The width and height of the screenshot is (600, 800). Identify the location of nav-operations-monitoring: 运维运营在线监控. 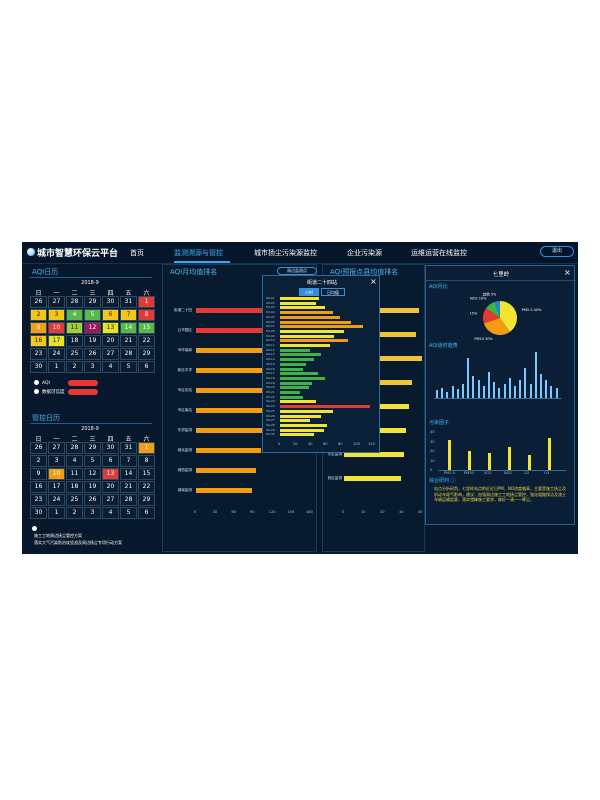
(439, 253).